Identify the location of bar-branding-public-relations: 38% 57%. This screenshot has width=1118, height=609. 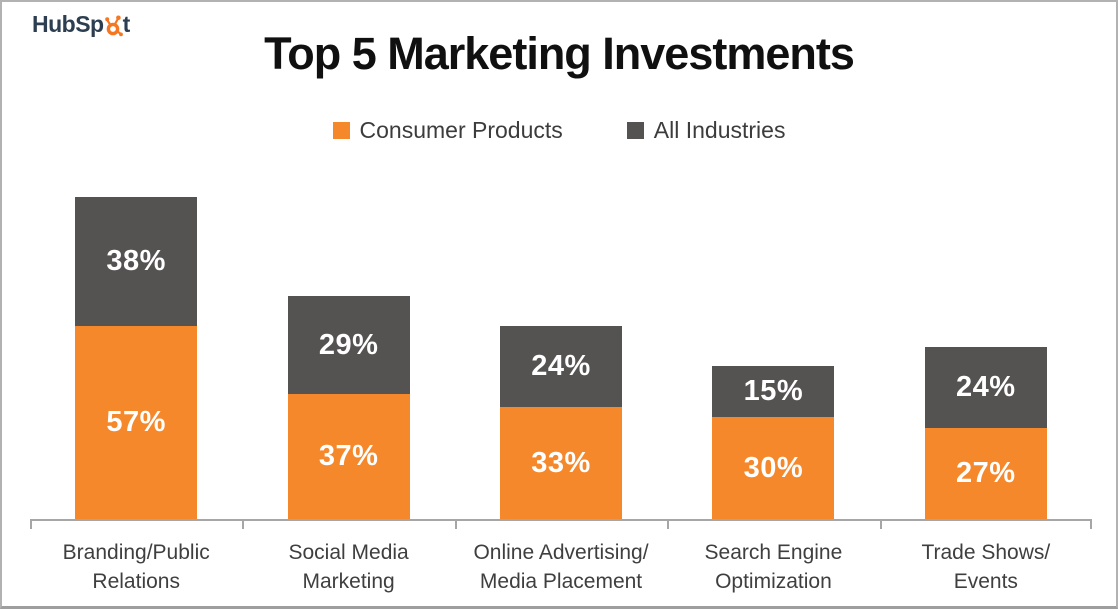
(136, 358).